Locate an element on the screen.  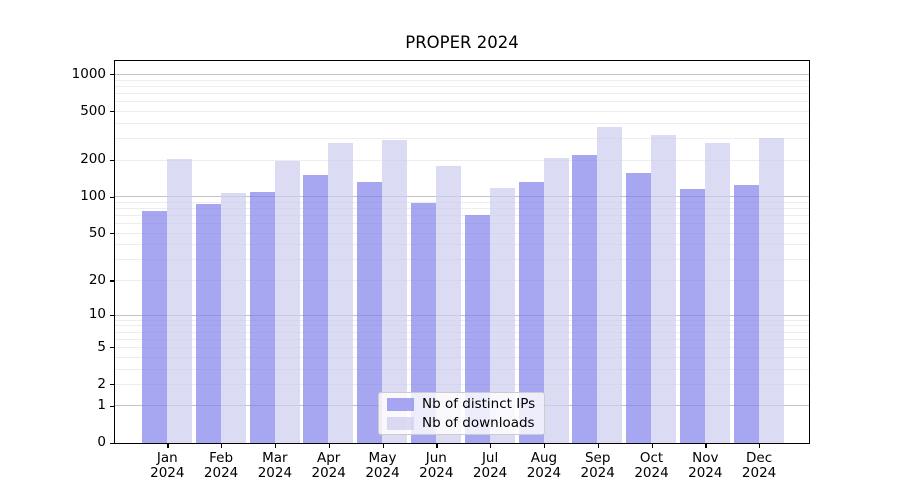
legend-item-distinct-ips: Nb of distinct IPs is located at coordinates (465, 404).